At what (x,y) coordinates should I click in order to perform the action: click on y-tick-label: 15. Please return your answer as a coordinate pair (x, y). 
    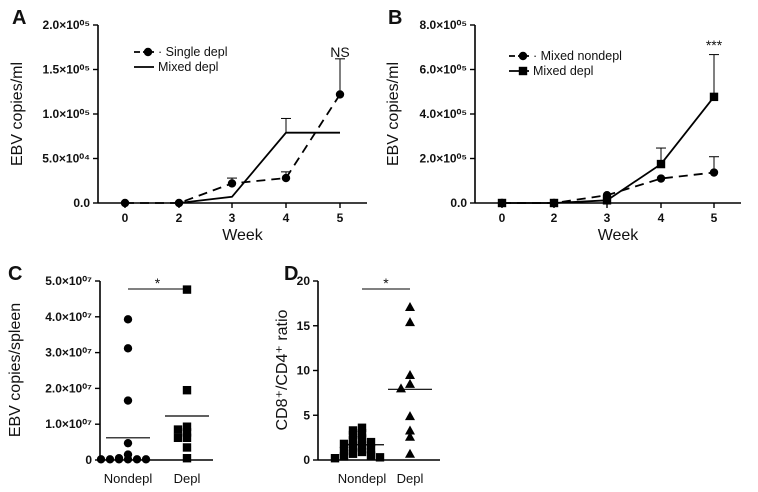
    Looking at the image, I should click on (304, 326).